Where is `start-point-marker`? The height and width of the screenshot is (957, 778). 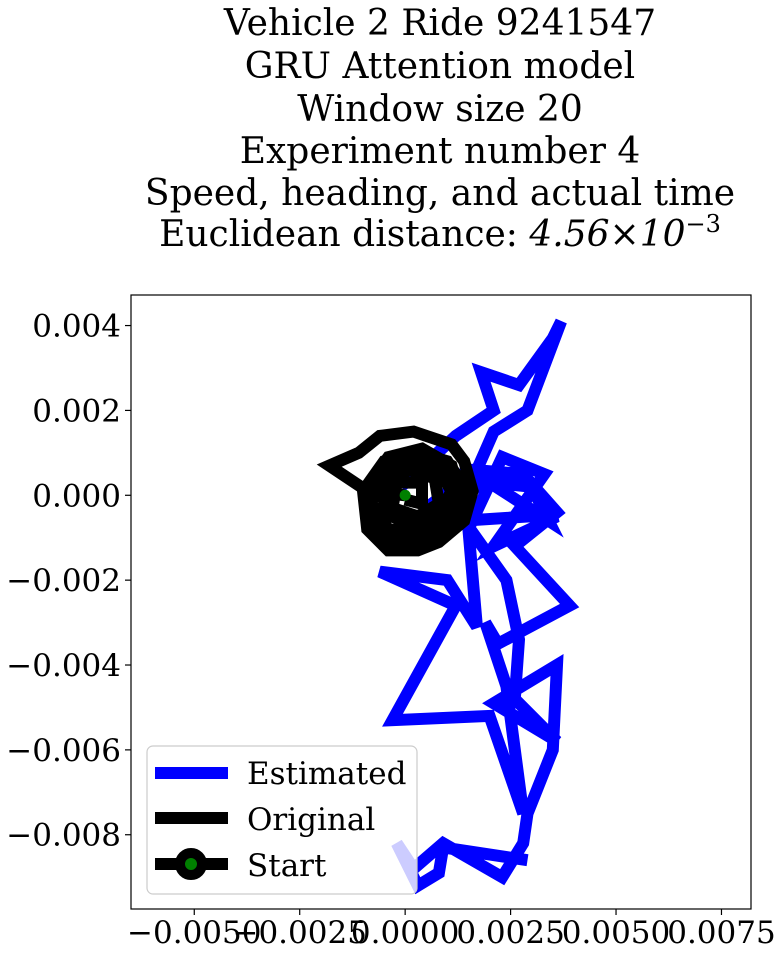 start-point-marker is located at coordinates (405, 495).